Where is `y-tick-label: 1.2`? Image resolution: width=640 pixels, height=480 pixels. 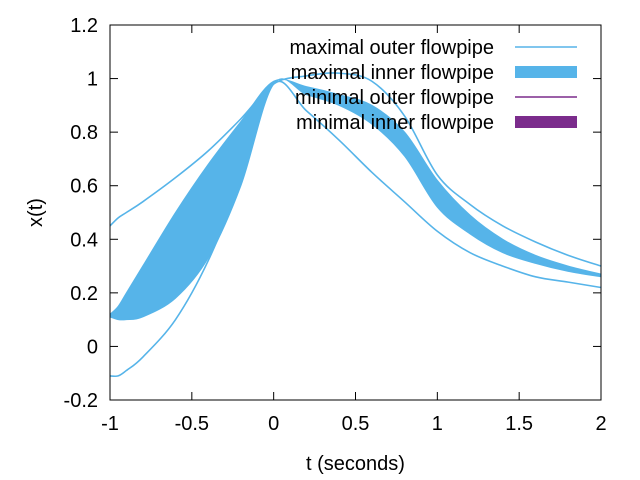 y-tick-label: 1.2 is located at coordinates (84, 26).